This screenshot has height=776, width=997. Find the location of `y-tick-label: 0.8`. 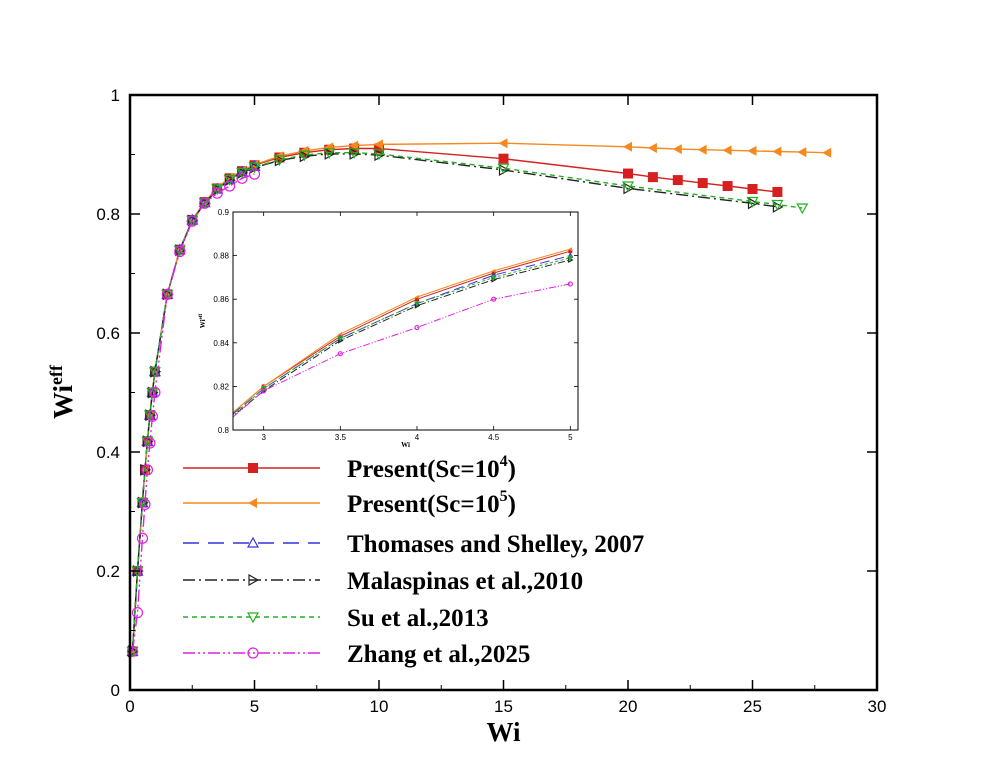

y-tick-label: 0.8 is located at coordinates (108, 214).